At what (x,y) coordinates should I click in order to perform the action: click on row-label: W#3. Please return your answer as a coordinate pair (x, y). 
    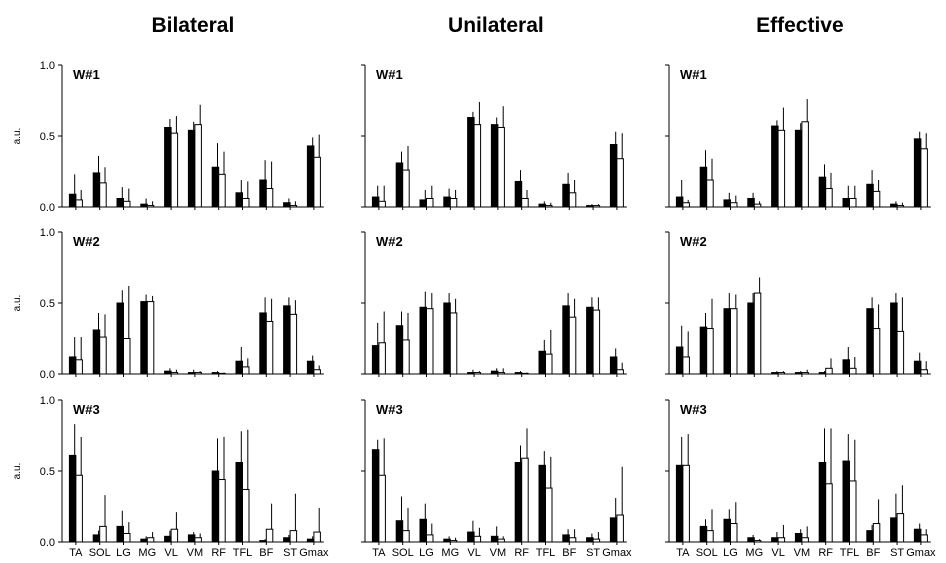
    Looking at the image, I should click on (389, 409).